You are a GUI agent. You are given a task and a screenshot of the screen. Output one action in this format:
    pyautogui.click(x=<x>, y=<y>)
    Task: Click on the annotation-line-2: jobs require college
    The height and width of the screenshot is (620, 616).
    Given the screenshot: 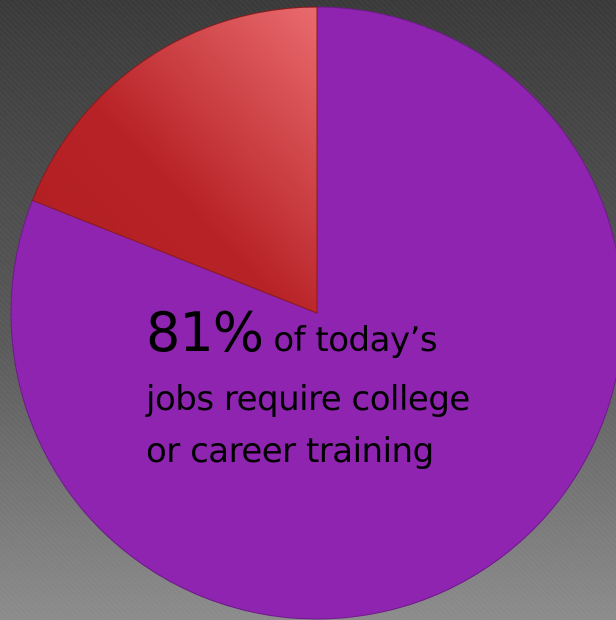 What is the action you would take?
    pyautogui.click(x=308, y=399)
    